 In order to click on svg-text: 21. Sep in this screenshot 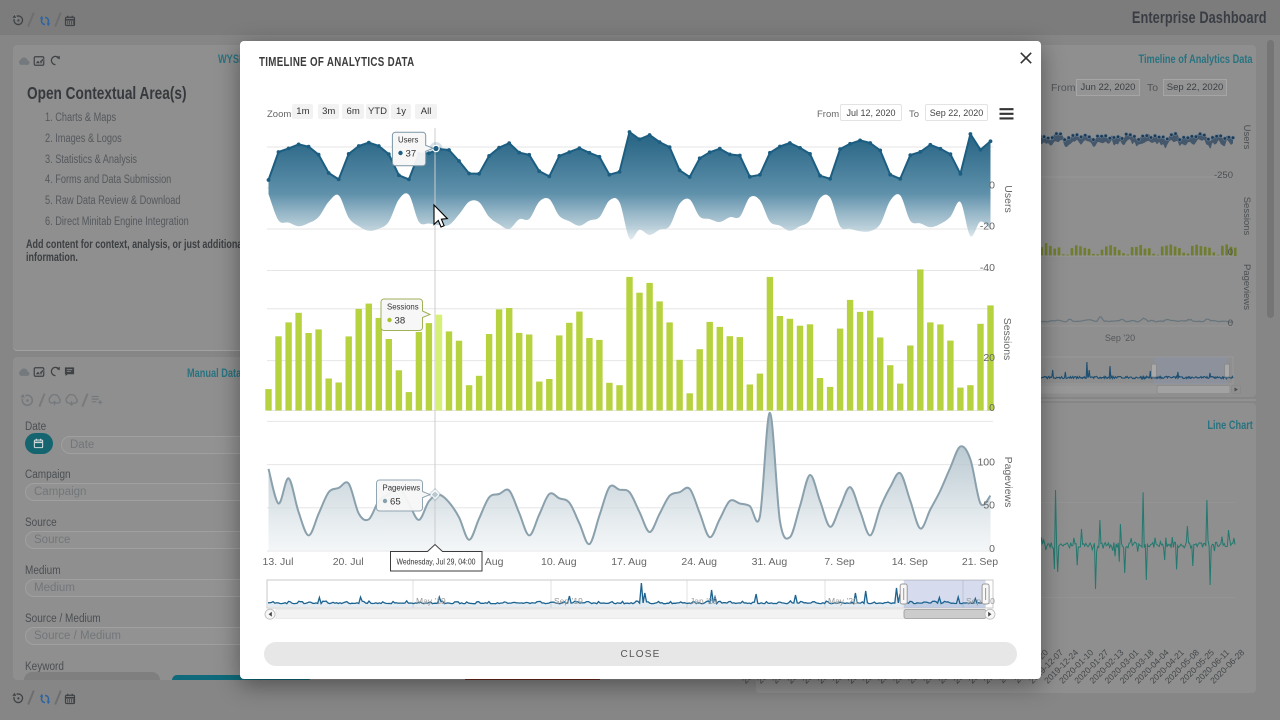, I will do `click(980, 562)`.